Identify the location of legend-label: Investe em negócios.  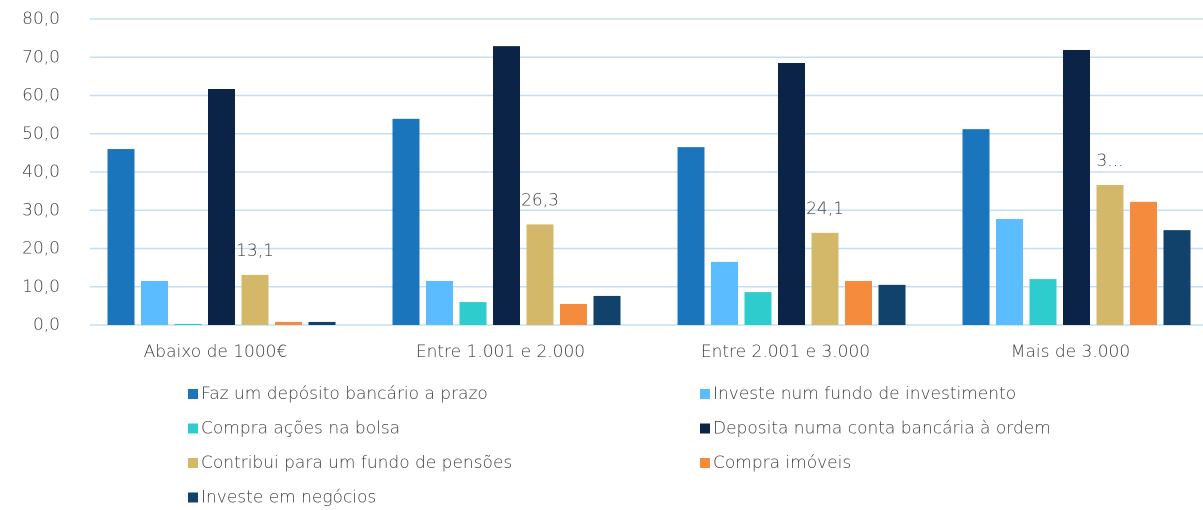
(288, 498).